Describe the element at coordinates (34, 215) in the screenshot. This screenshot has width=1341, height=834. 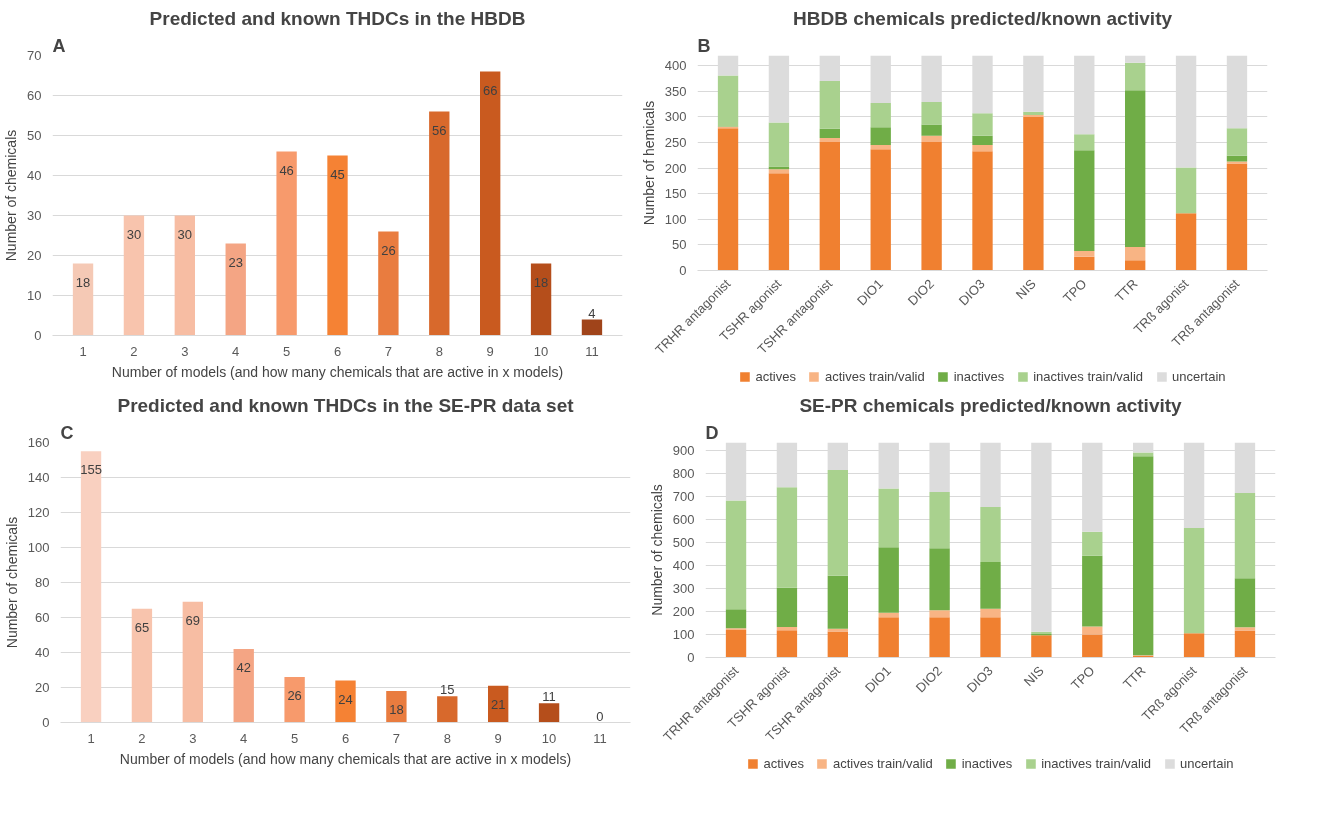
I see `y-tick-label: 30` at that location.